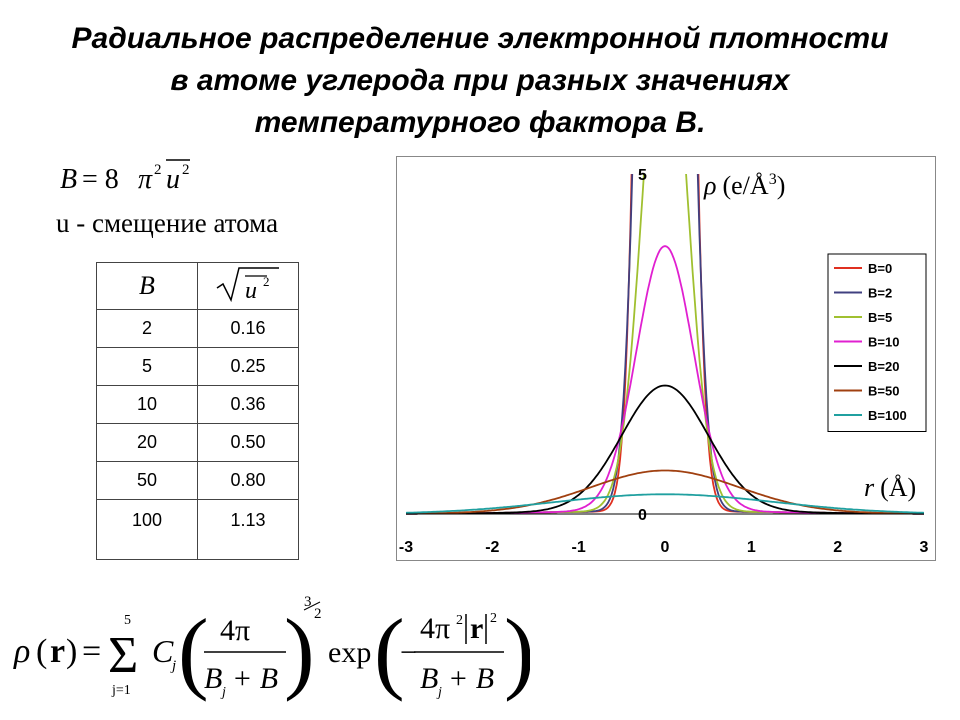 The height and width of the screenshot is (720, 960). I want to click on formula-c-sub: j, so click(173, 666).